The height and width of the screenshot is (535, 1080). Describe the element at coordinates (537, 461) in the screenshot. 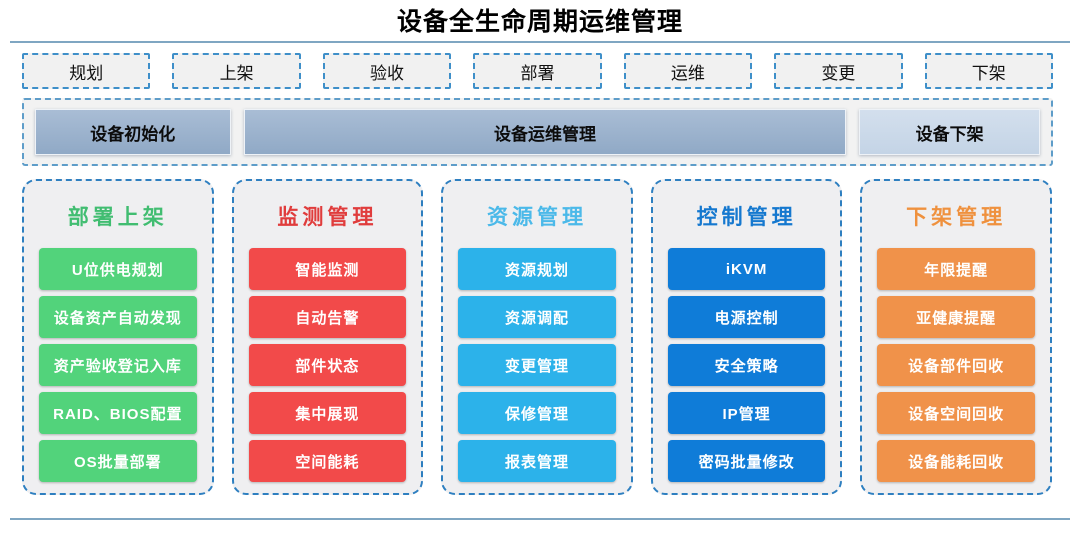

I see `module-item: 报表管理` at that location.